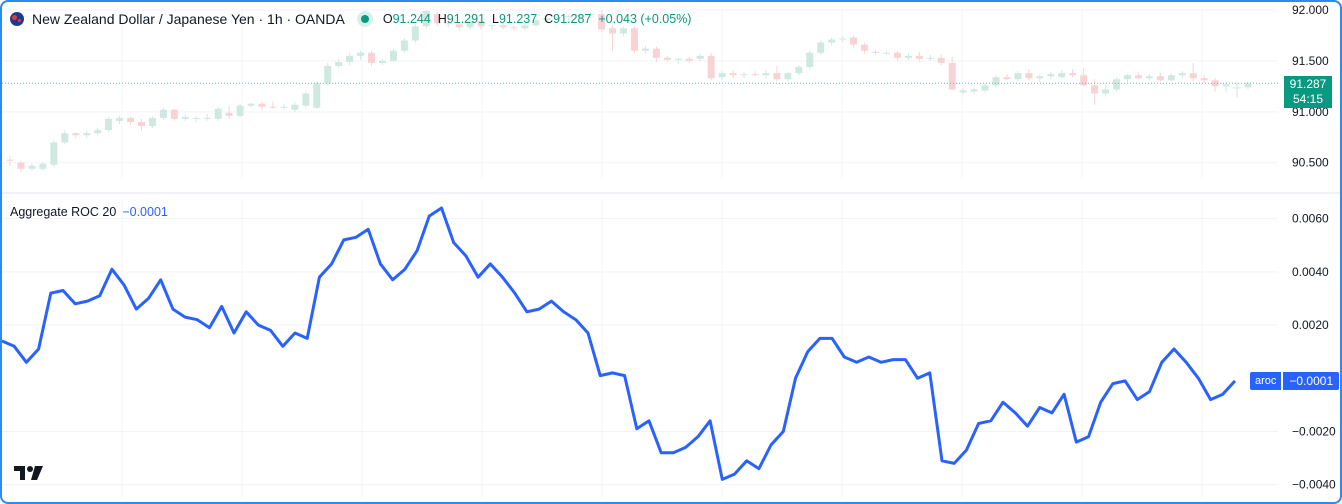  I want to click on indicator-name: Aggregate ROC 20, so click(63, 212).